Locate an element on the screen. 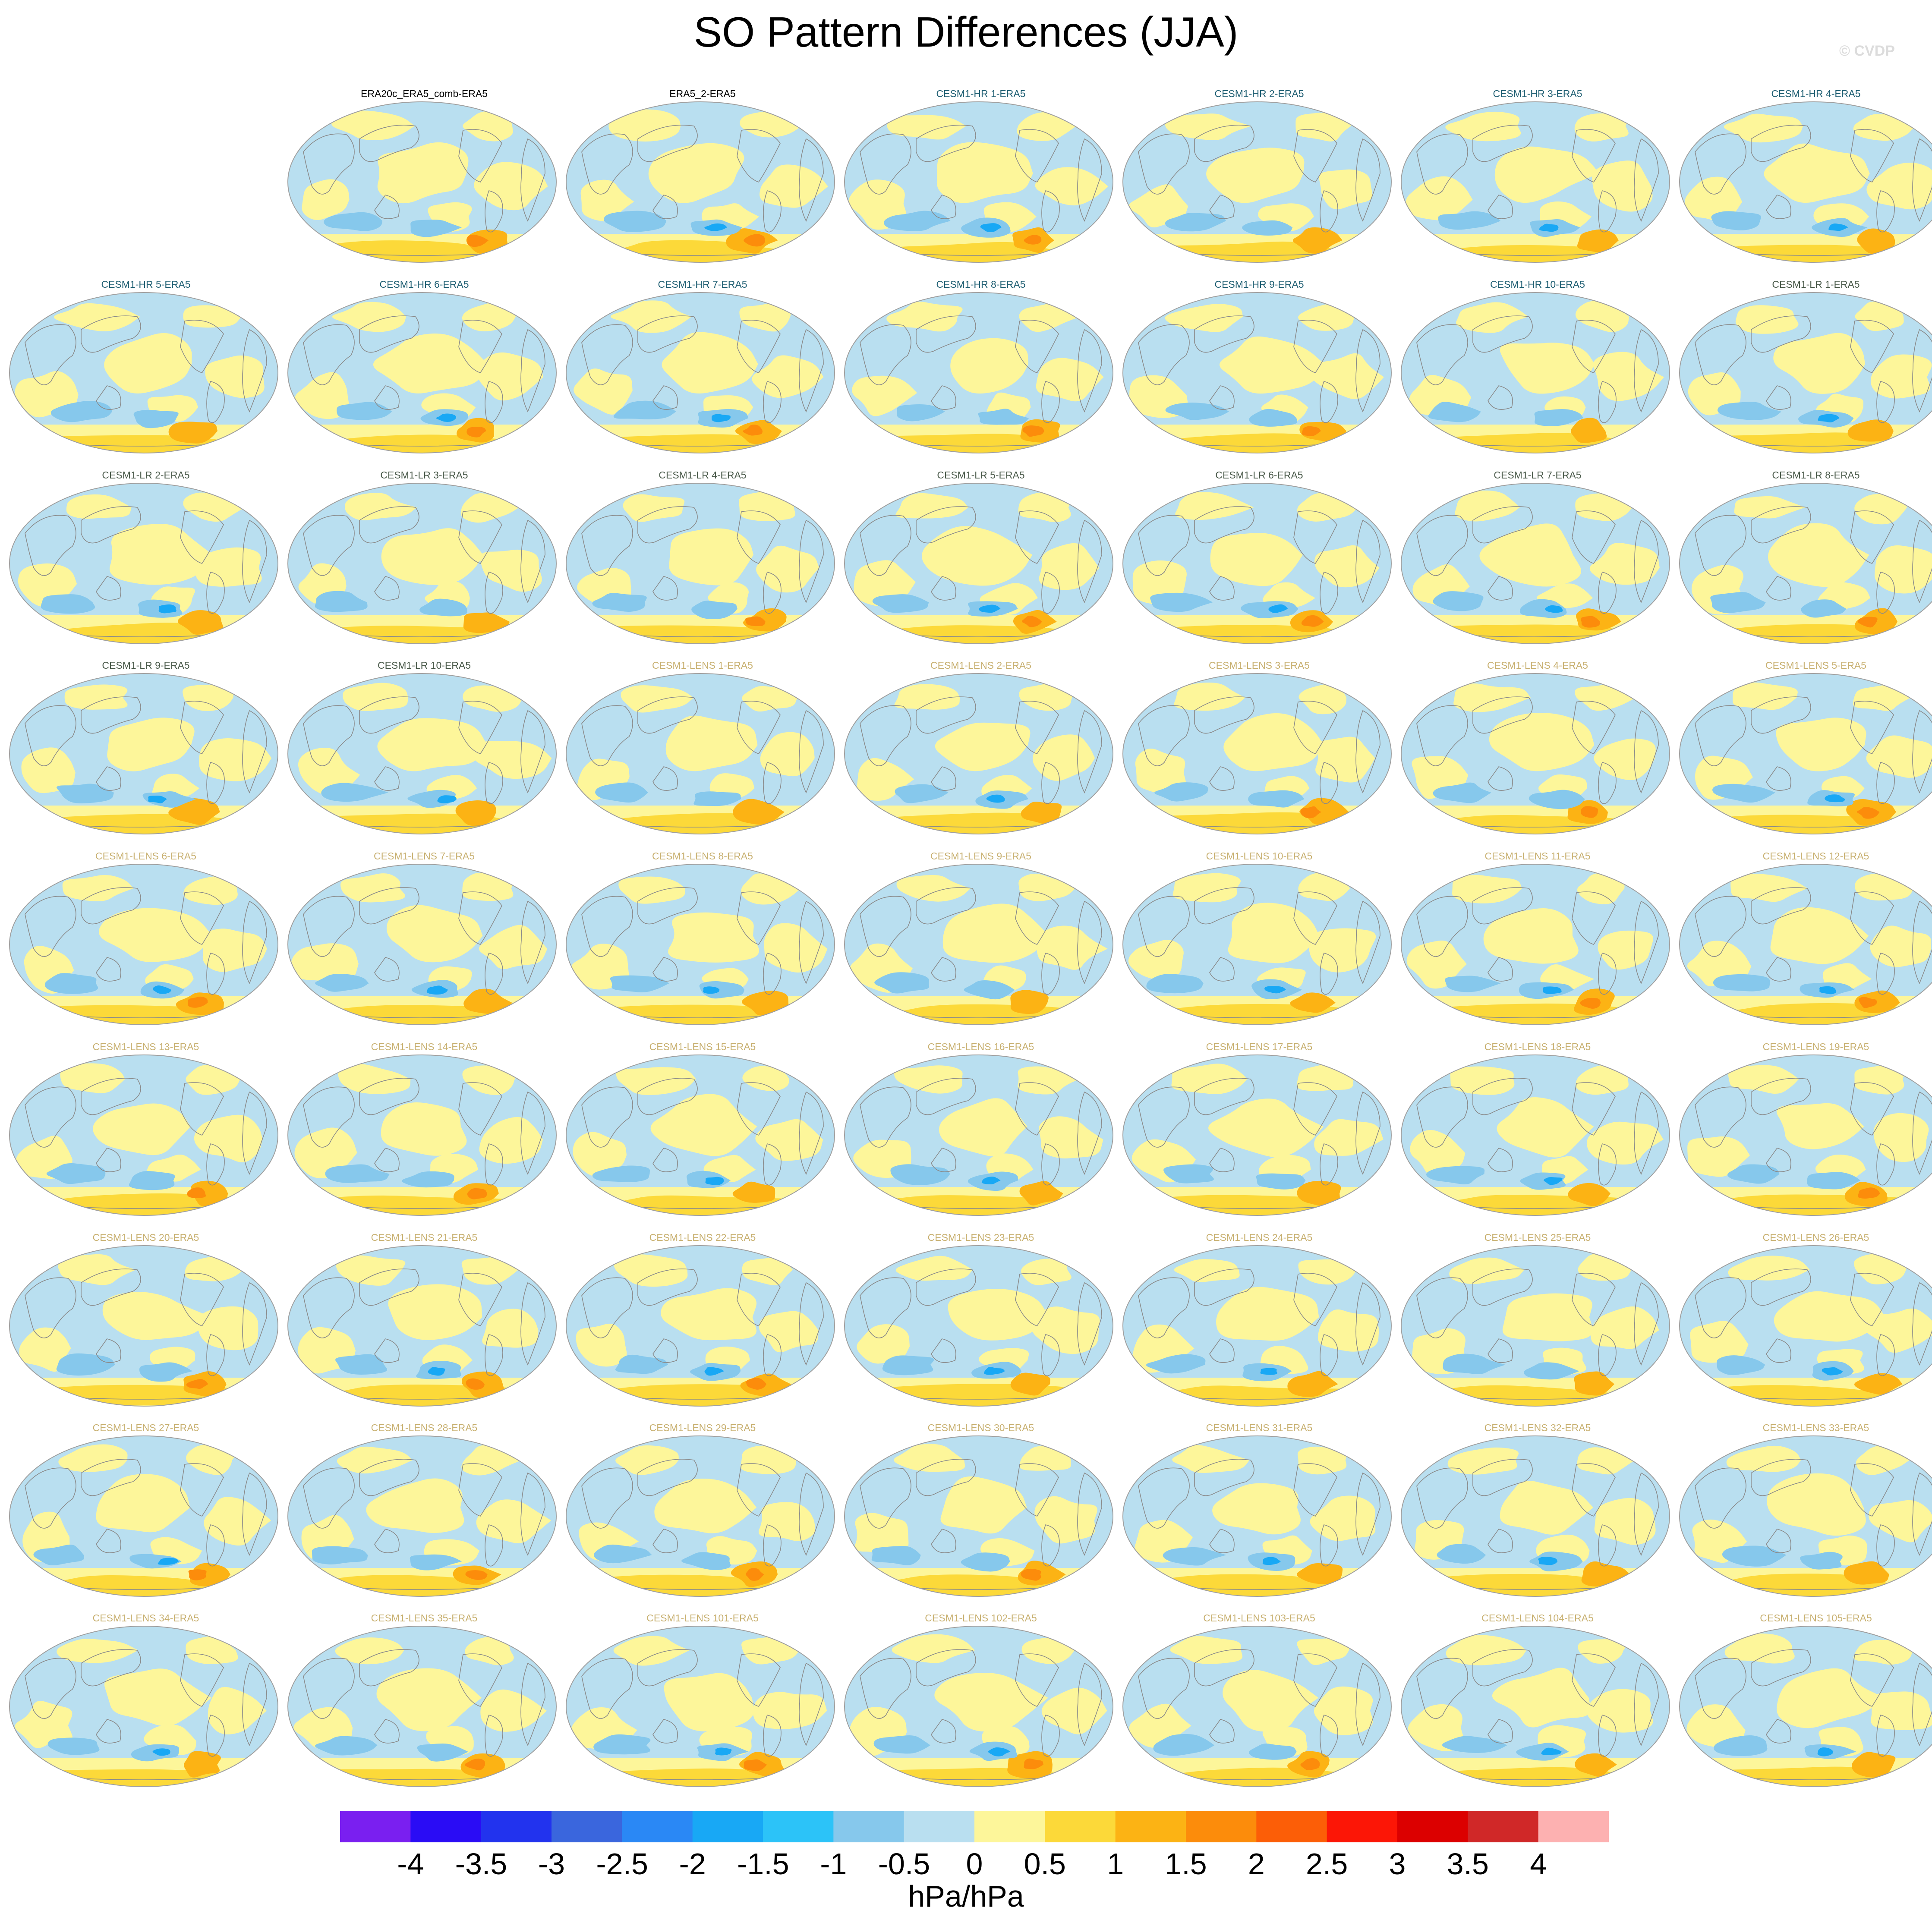 This screenshot has width=1932, height=1920. map-panel: CESM1-LENS 23-ERA5 is located at coordinates (981, 1324).